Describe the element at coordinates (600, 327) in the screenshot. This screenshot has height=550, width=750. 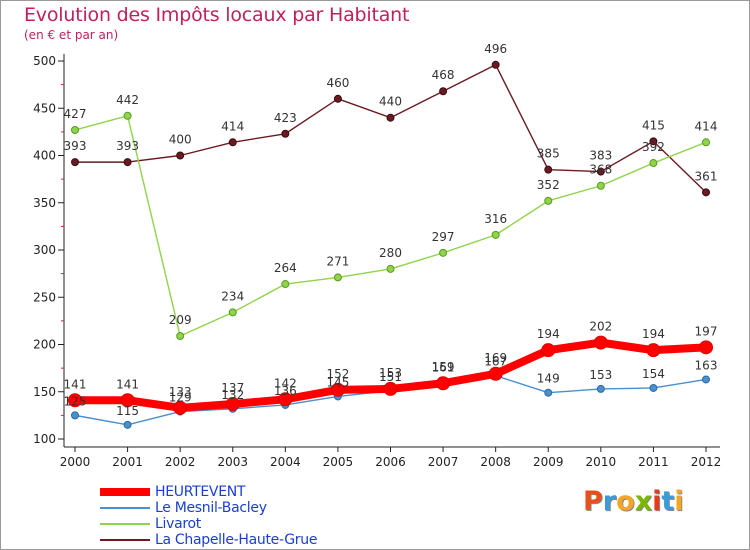
I see `data-label: 202` at that location.